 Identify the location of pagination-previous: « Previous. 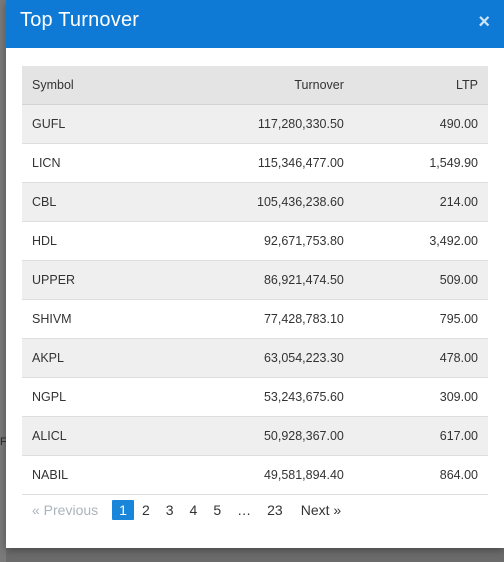
(65, 509).